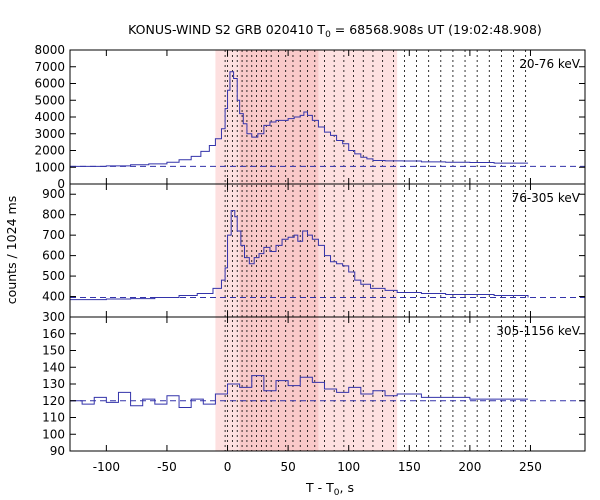 The image size is (600, 500). What do you see at coordinates (53, 317) in the screenshot?
I see `y-tick-label: 300` at bounding box center [53, 317].